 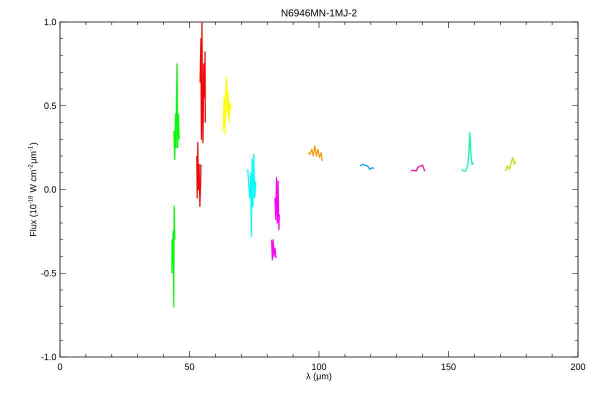 What do you see at coordinates (50, 189) in the screenshot?
I see `y-tick-label: 0.0` at bounding box center [50, 189].